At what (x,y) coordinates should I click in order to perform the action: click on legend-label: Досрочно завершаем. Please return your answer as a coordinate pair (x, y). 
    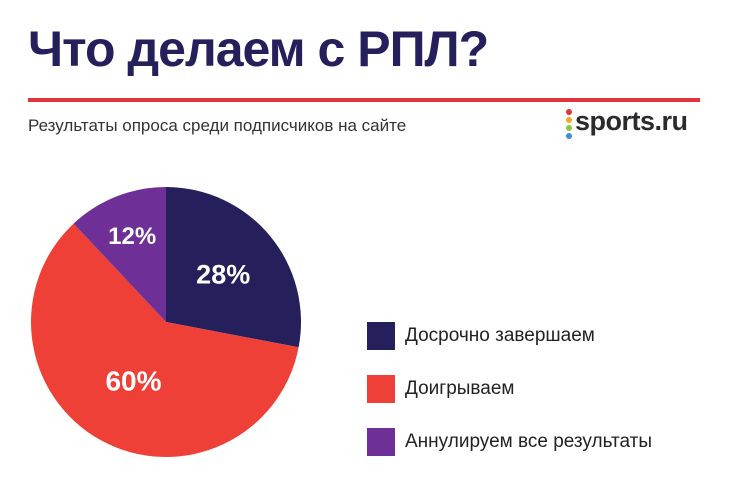
    Looking at the image, I should click on (500, 335).